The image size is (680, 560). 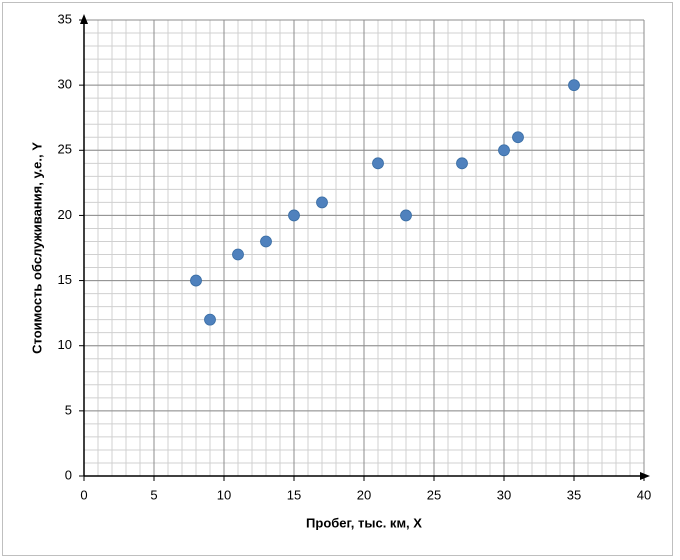 What do you see at coordinates (364, 494) in the screenshot?
I see `x-tick-label: 20` at bounding box center [364, 494].